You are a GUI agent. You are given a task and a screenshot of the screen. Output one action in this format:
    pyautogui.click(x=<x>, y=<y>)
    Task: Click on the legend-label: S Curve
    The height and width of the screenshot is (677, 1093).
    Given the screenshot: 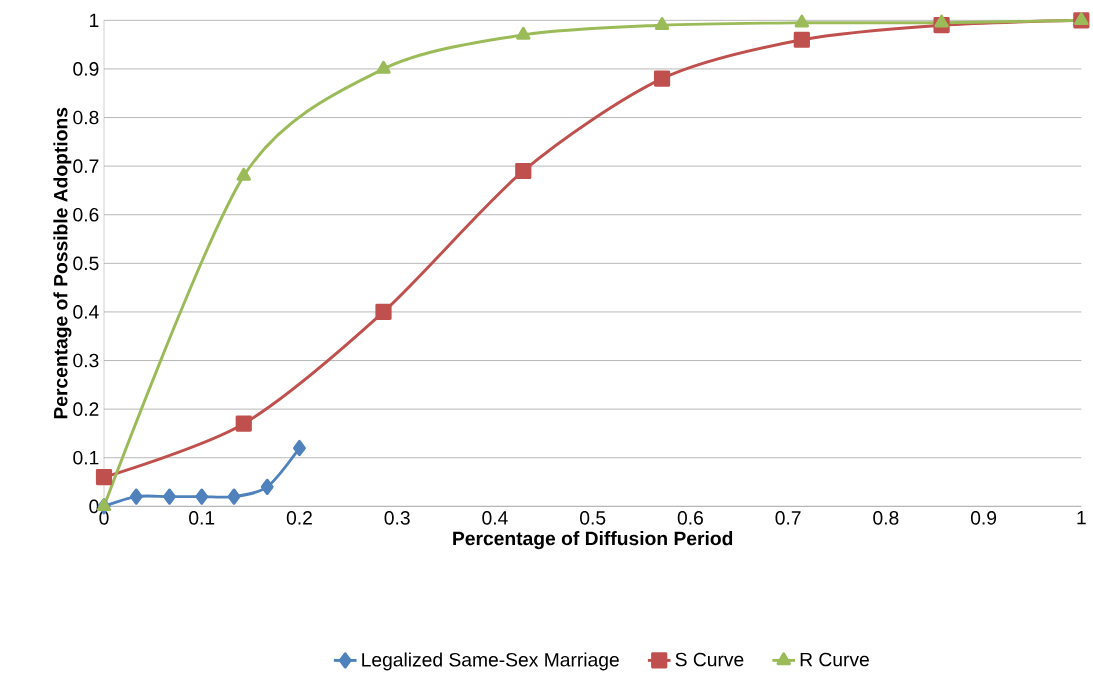 What is the action you would take?
    pyautogui.click(x=709, y=659)
    